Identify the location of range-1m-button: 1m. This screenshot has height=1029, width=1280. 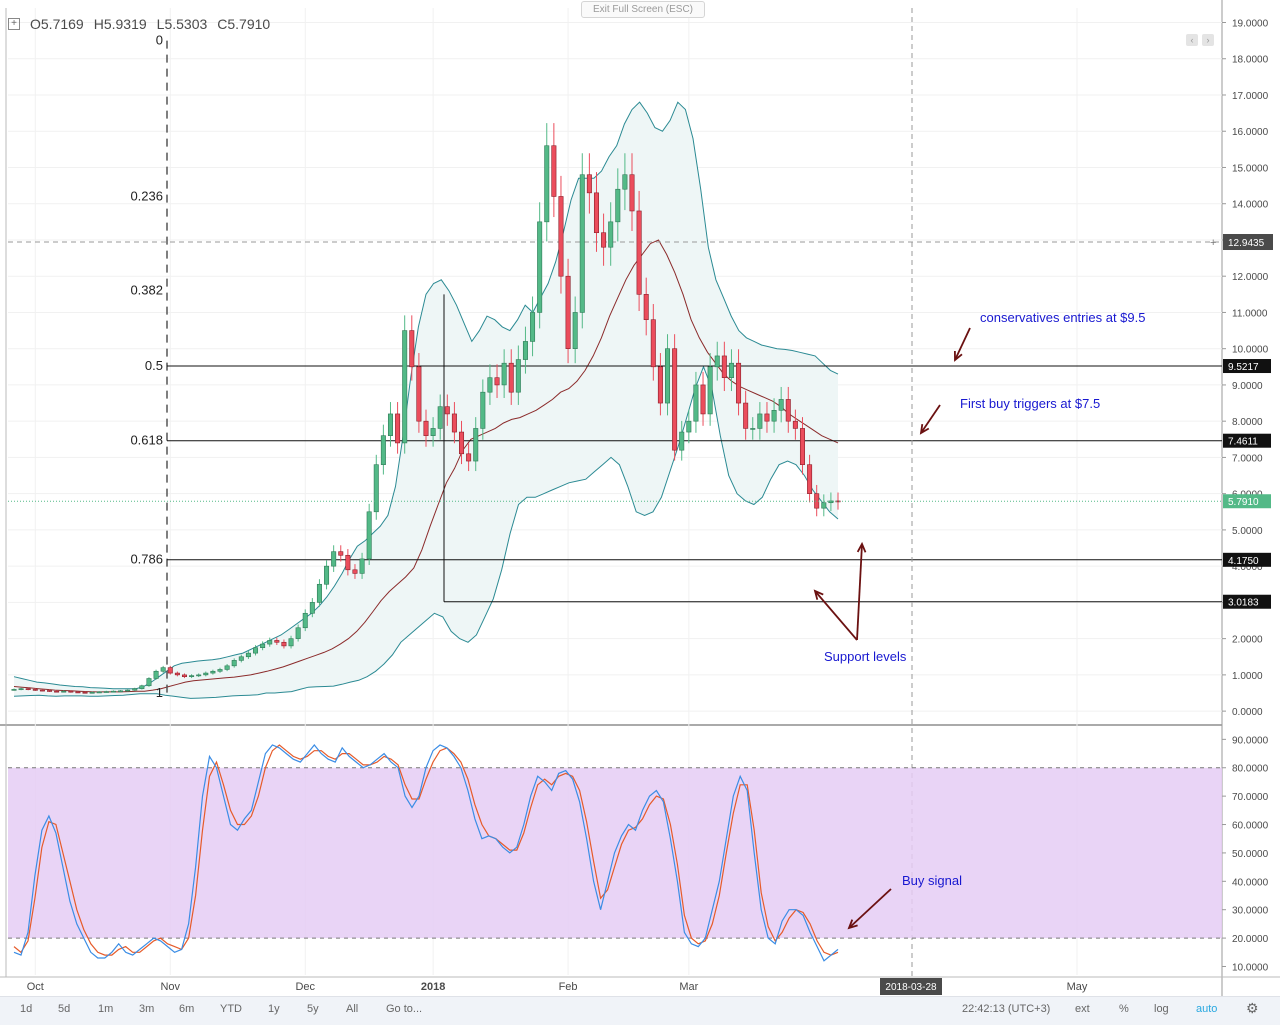
(106, 1009).